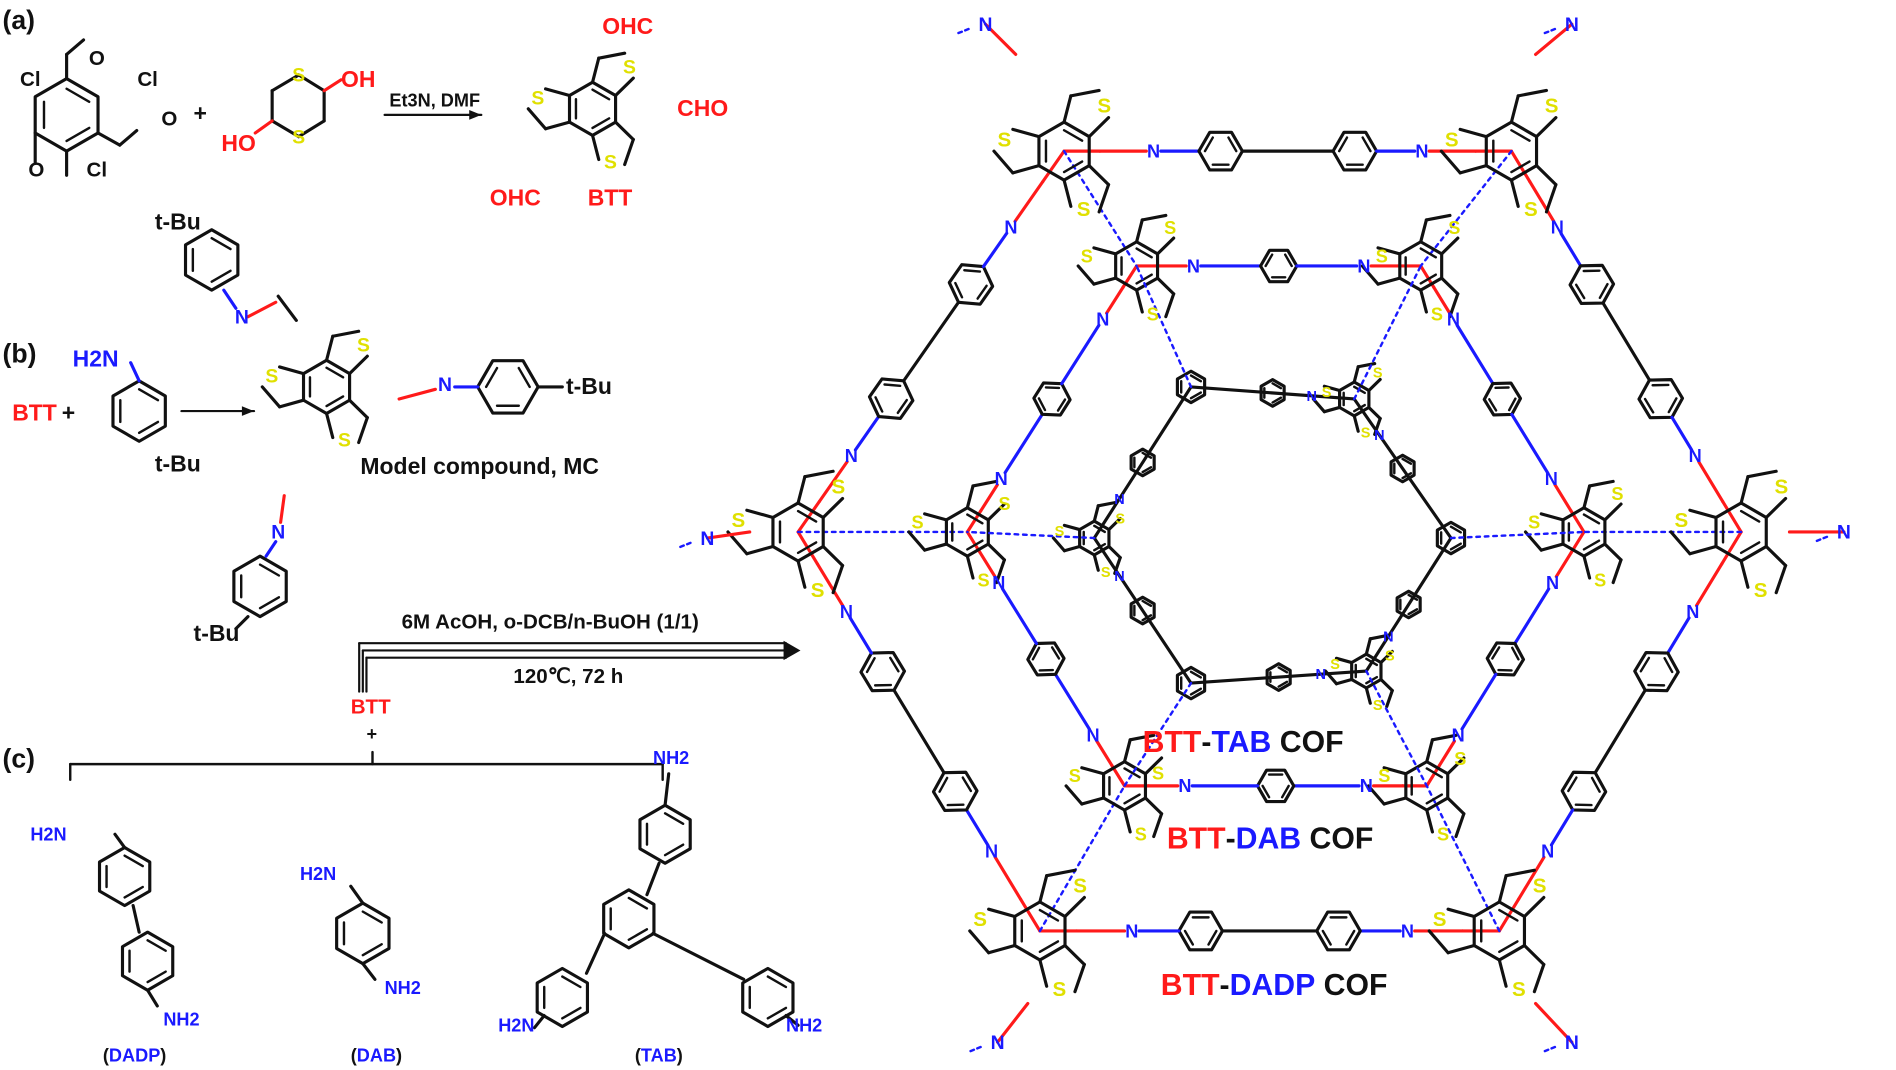 The width and height of the screenshot is (1896, 1070). Describe the element at coordinates (358, 79) in the screenshot. I see `hydroxyl-label: OH` at that location.